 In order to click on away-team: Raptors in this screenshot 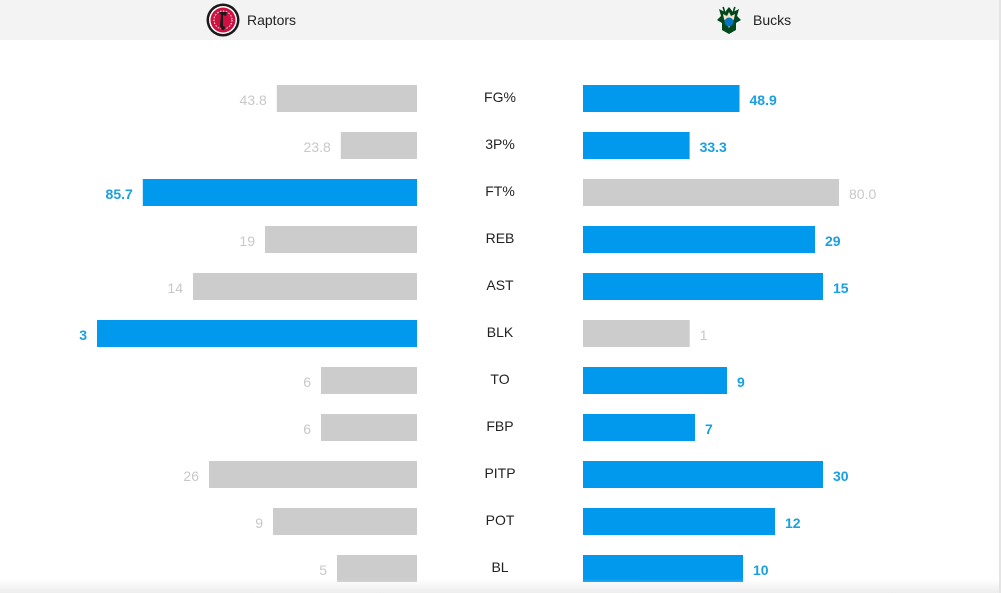, I will do `click(251, 20)`.